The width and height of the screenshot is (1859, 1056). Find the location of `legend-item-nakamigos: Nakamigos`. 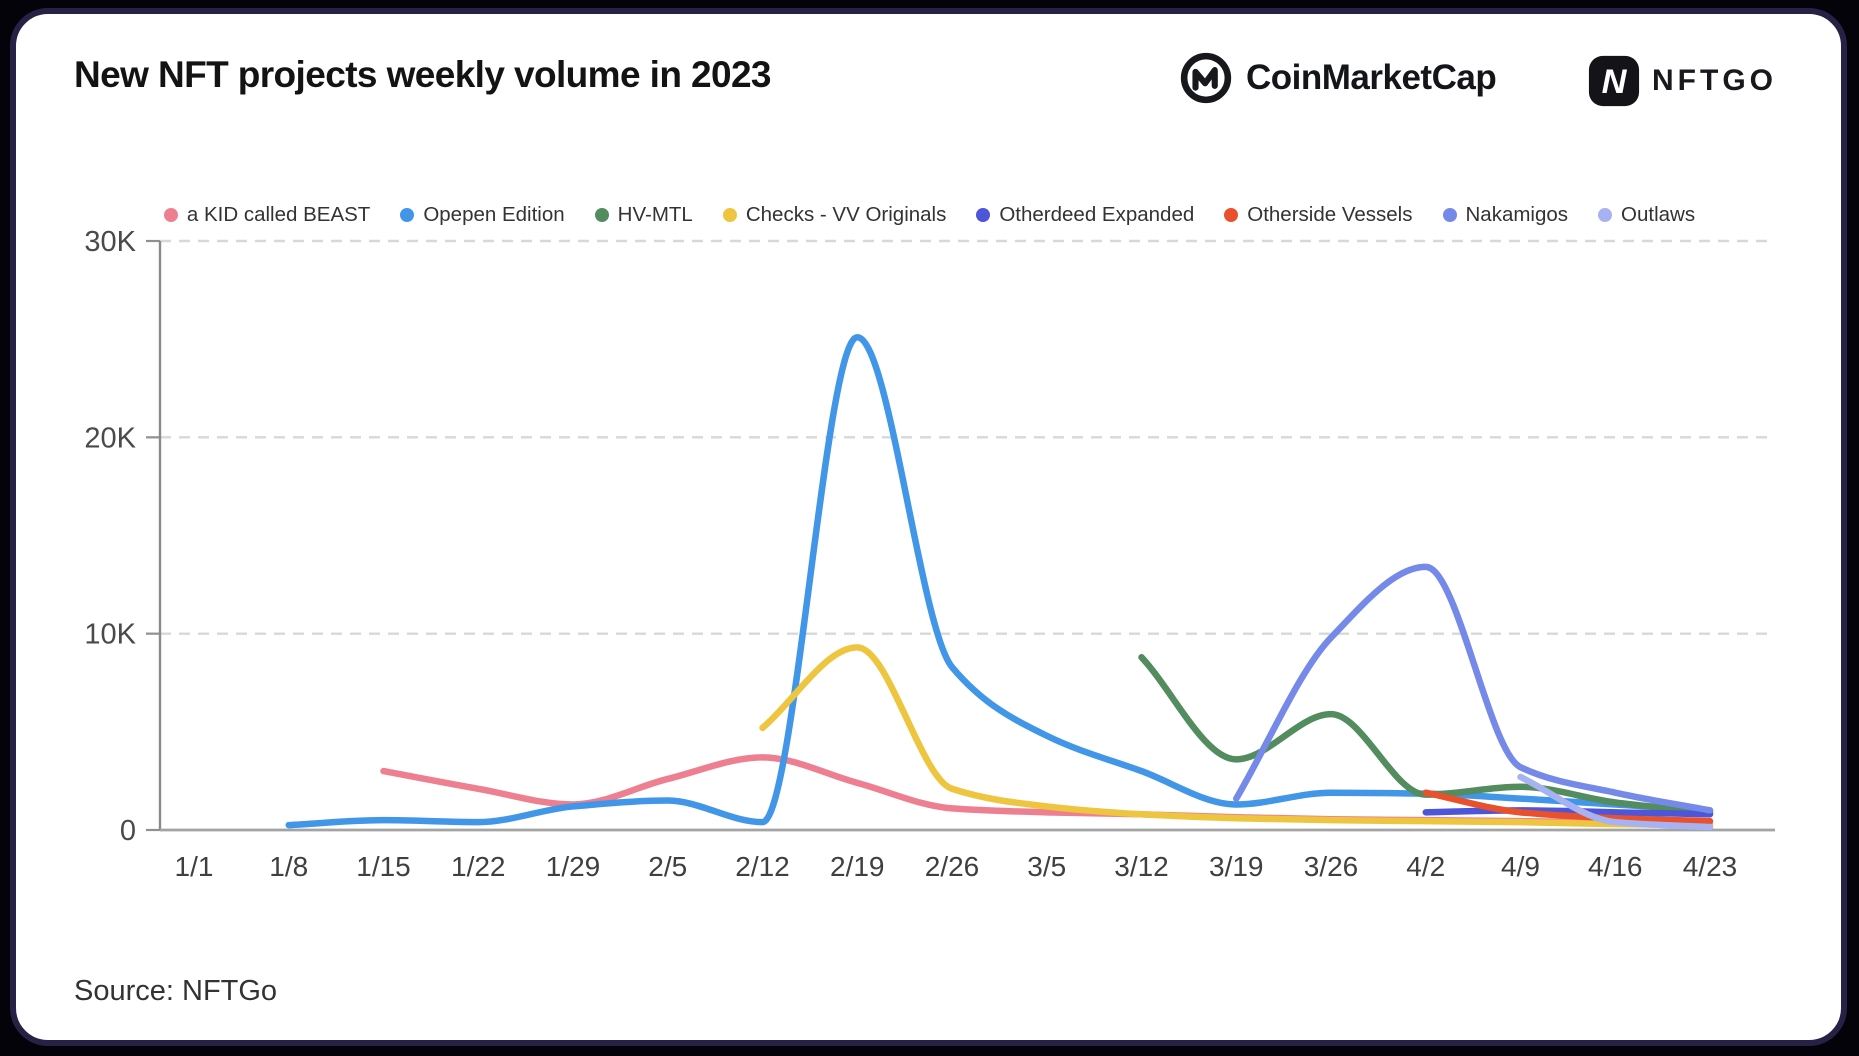

legend-item-nakamigos: Nakamigos is located at coordinates (1505, 215).